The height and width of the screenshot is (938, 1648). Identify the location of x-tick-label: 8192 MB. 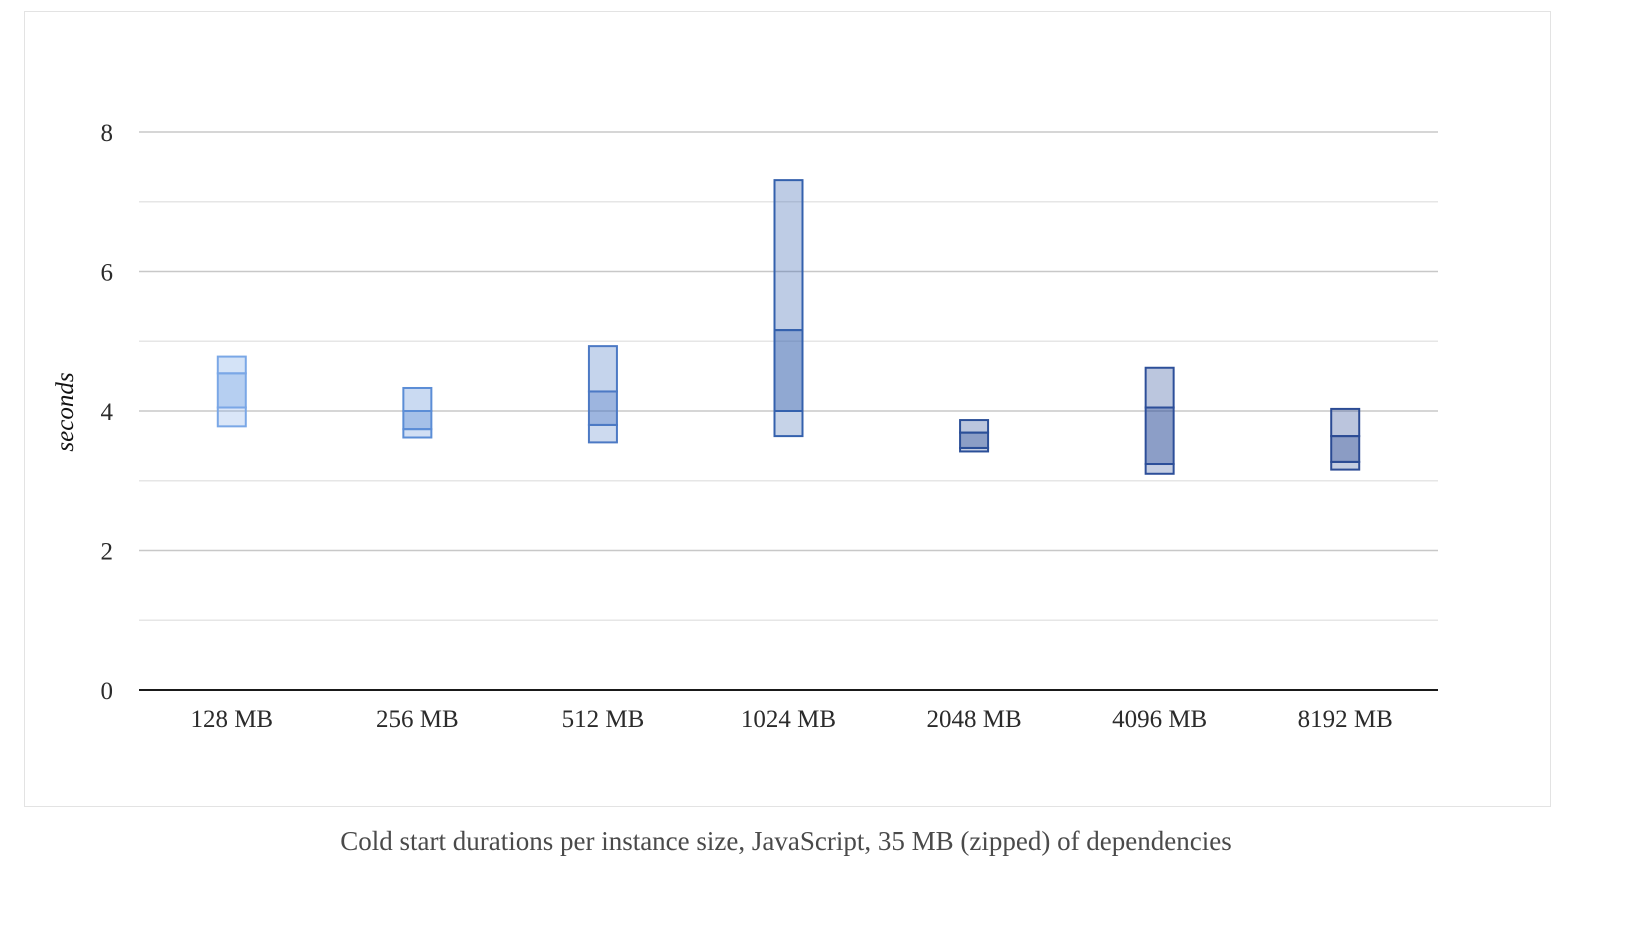
(1345, 719).